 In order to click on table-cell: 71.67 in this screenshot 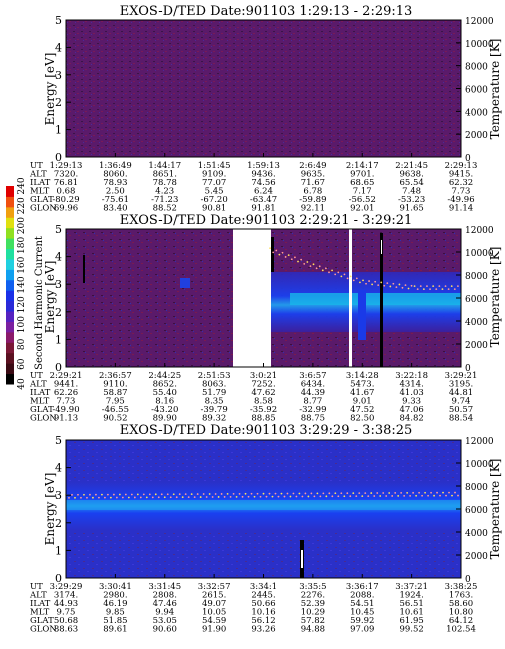, I will do `click(313, 183)`.